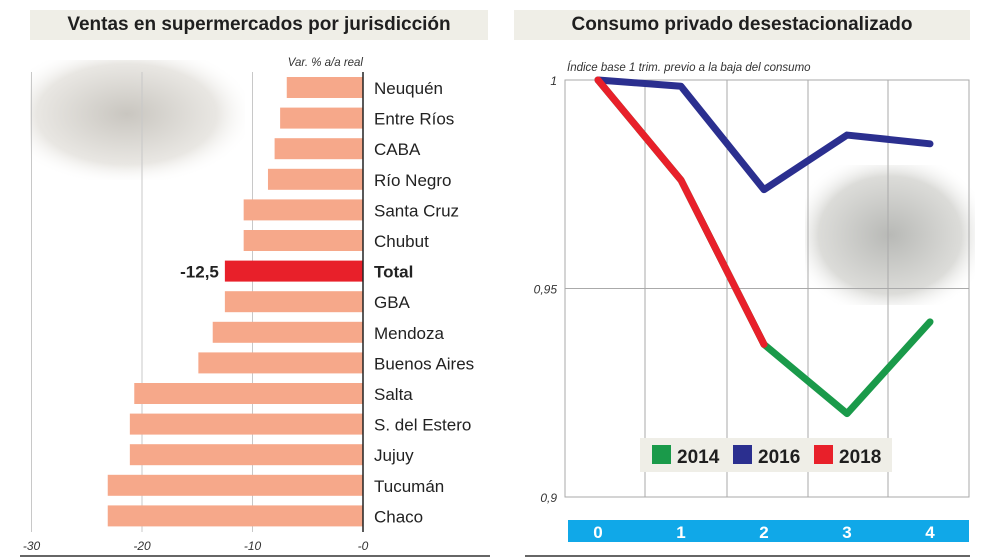 Image resolution: width=992 pixels, height=558 pixels. I want to click on category-label: Neuquén, so click(408, 88).